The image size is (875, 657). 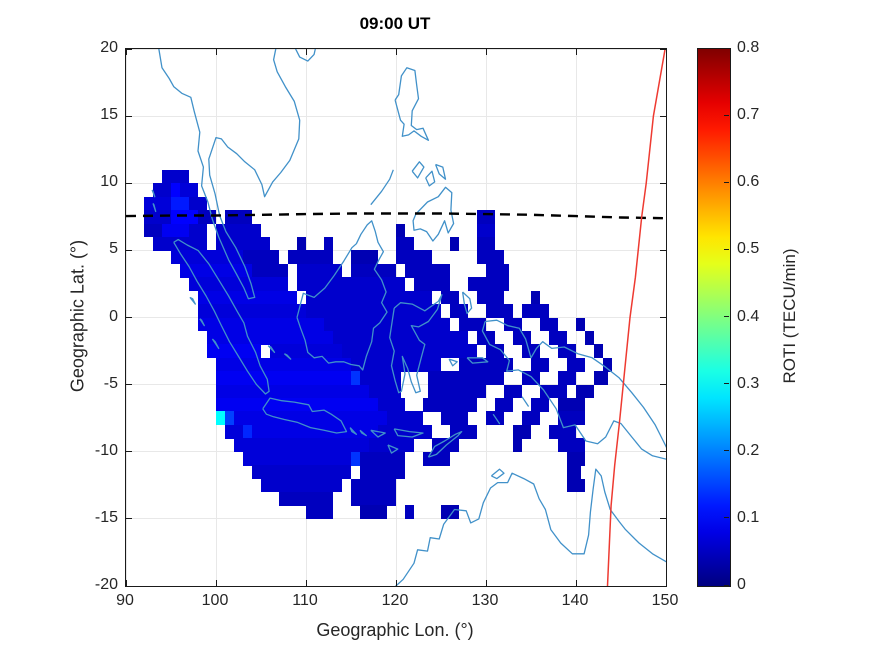 I want to click on x-tick-label: 120, so click(x=395, y=600).